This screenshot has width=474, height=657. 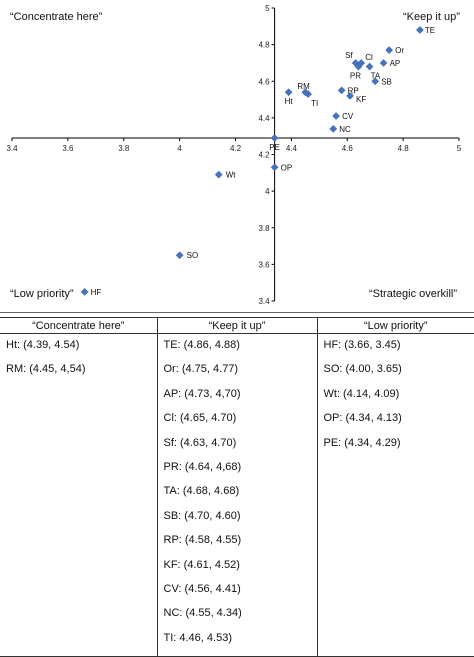 What do you see at coordinates (78, 326) in the screenshot?
I see `header-concentrate-here: “Concentrate here”` at bounding box center [78, 326].